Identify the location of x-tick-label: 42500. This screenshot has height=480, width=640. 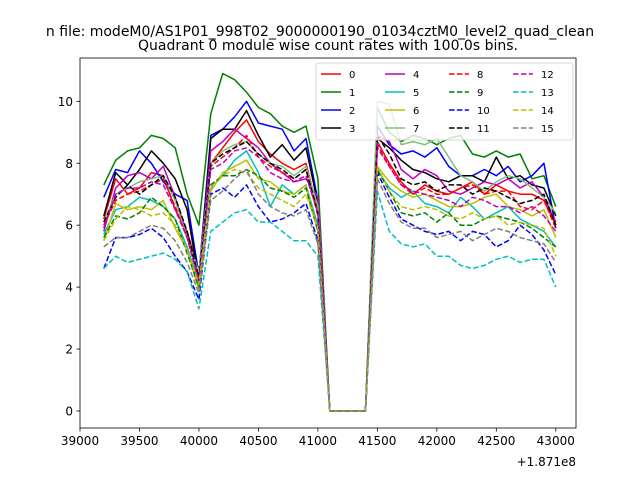
(496, 441).